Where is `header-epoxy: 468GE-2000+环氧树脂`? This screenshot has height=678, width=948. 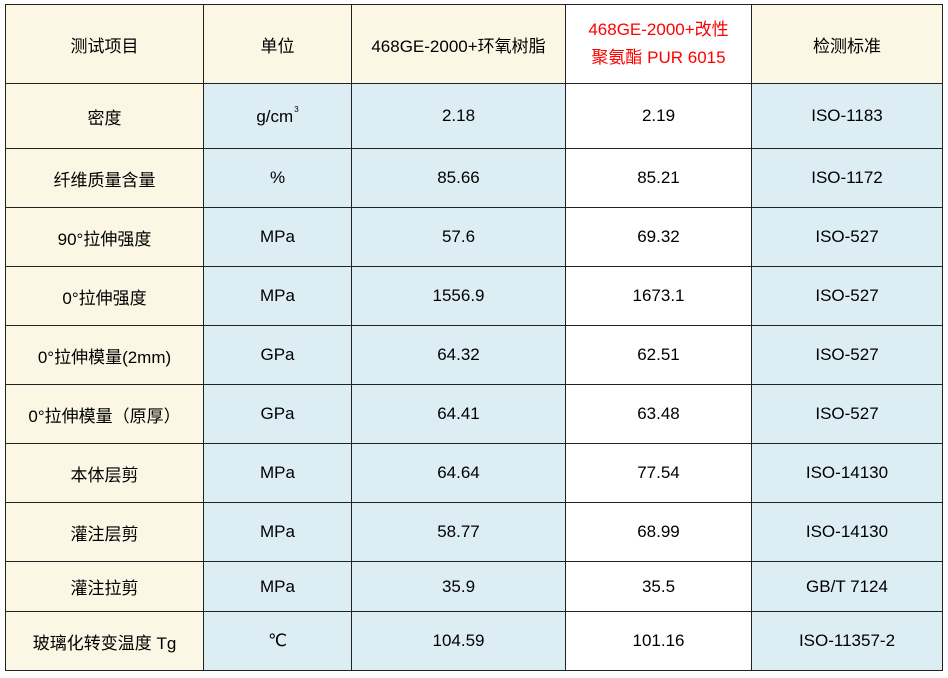
header-epoxy: 468GE-2000+环氧树脂 is located at coordinates (458, 44).